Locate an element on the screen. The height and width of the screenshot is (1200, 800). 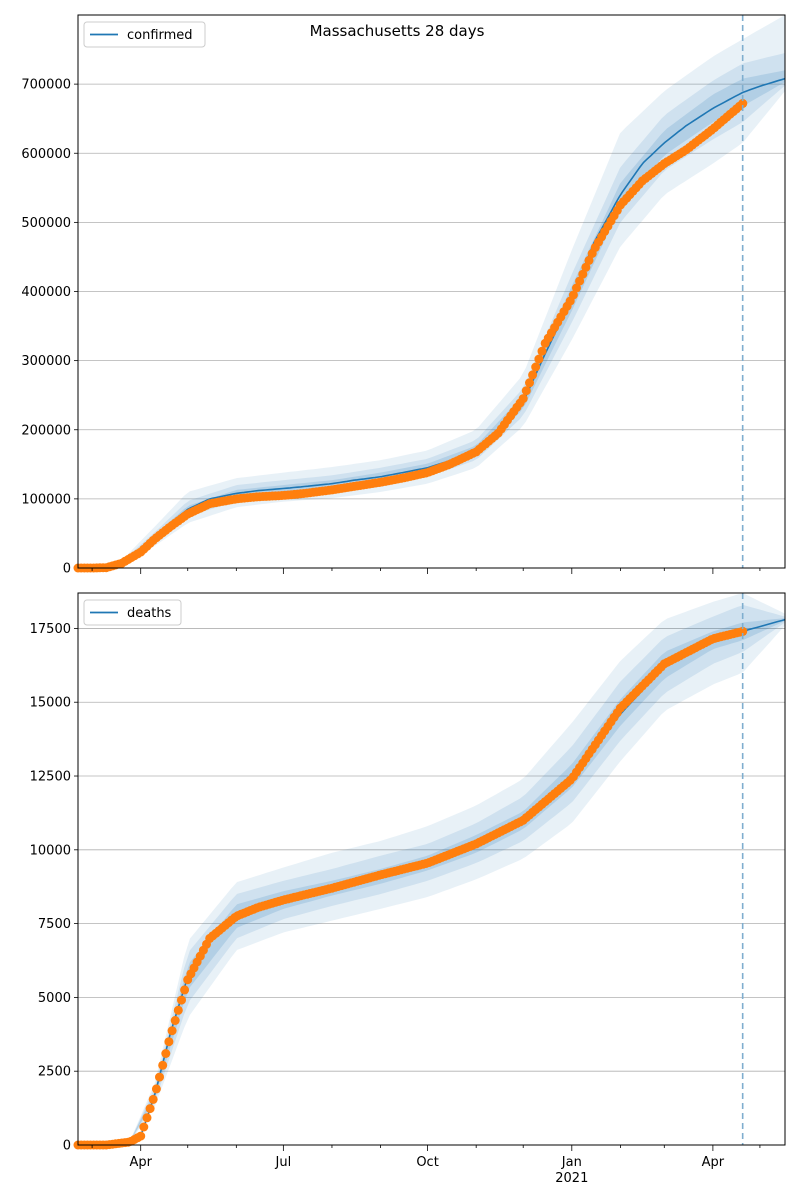
y-tick-label: 17500 is located at coordinates (50, 629).